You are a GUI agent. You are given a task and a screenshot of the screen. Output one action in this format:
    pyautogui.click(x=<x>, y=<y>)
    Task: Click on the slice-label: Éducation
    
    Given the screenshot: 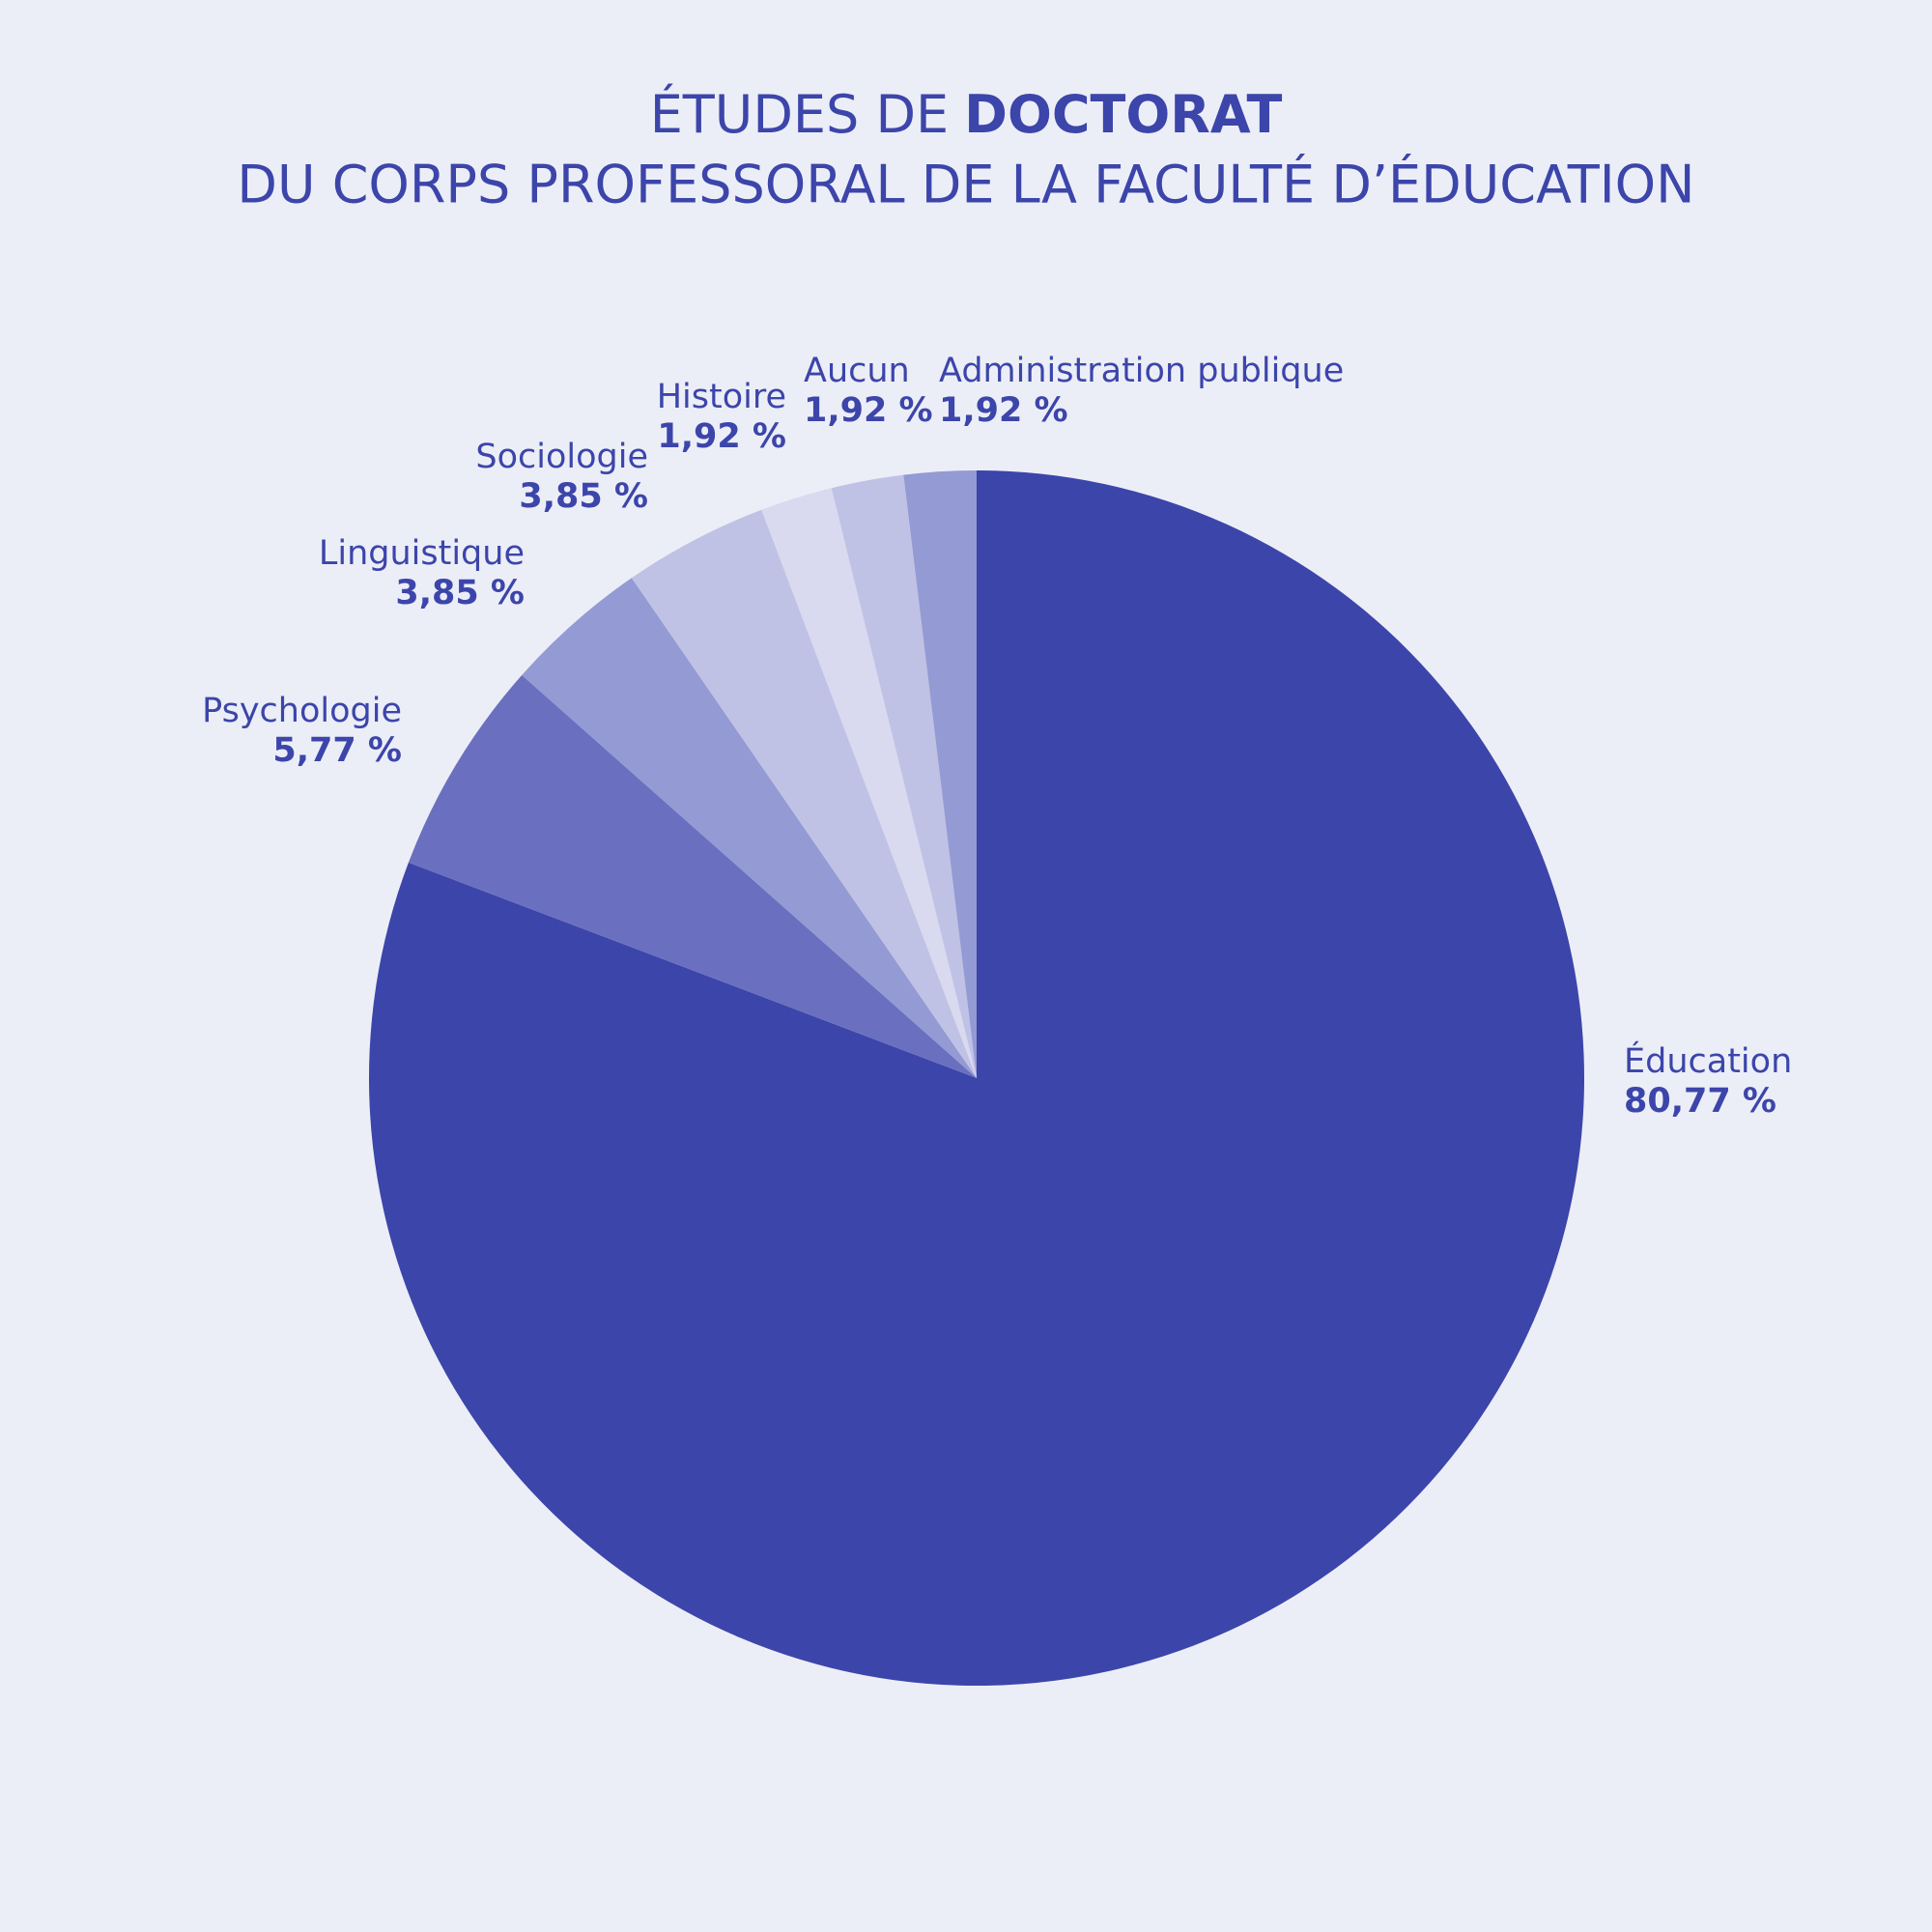 What is the action you would take?
    pyautogui.click(x=1708, y=1060)
    